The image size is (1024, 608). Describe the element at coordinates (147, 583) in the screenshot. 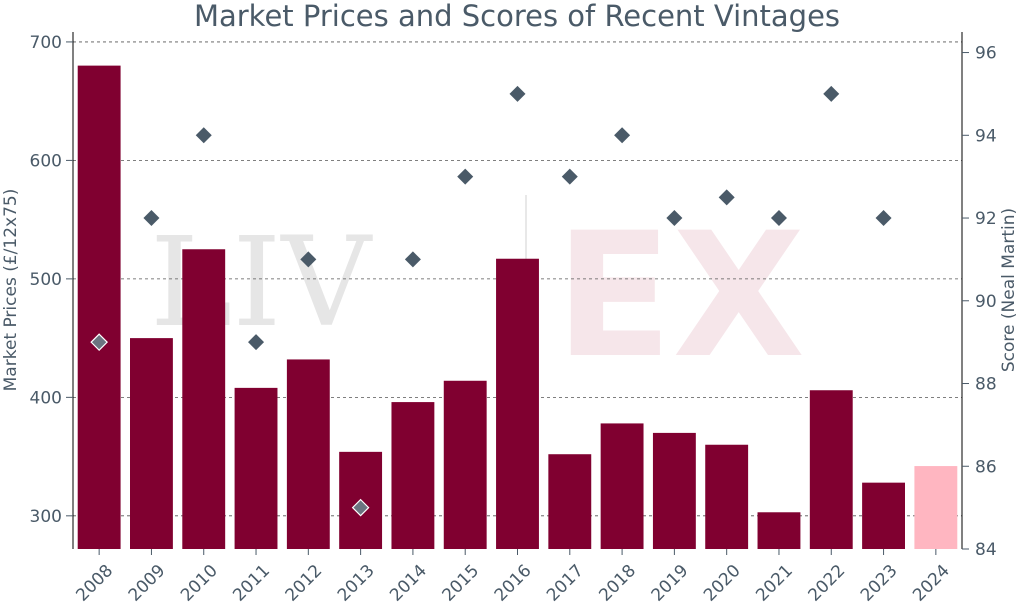

I see `x-tick-label: 2009` at that location.